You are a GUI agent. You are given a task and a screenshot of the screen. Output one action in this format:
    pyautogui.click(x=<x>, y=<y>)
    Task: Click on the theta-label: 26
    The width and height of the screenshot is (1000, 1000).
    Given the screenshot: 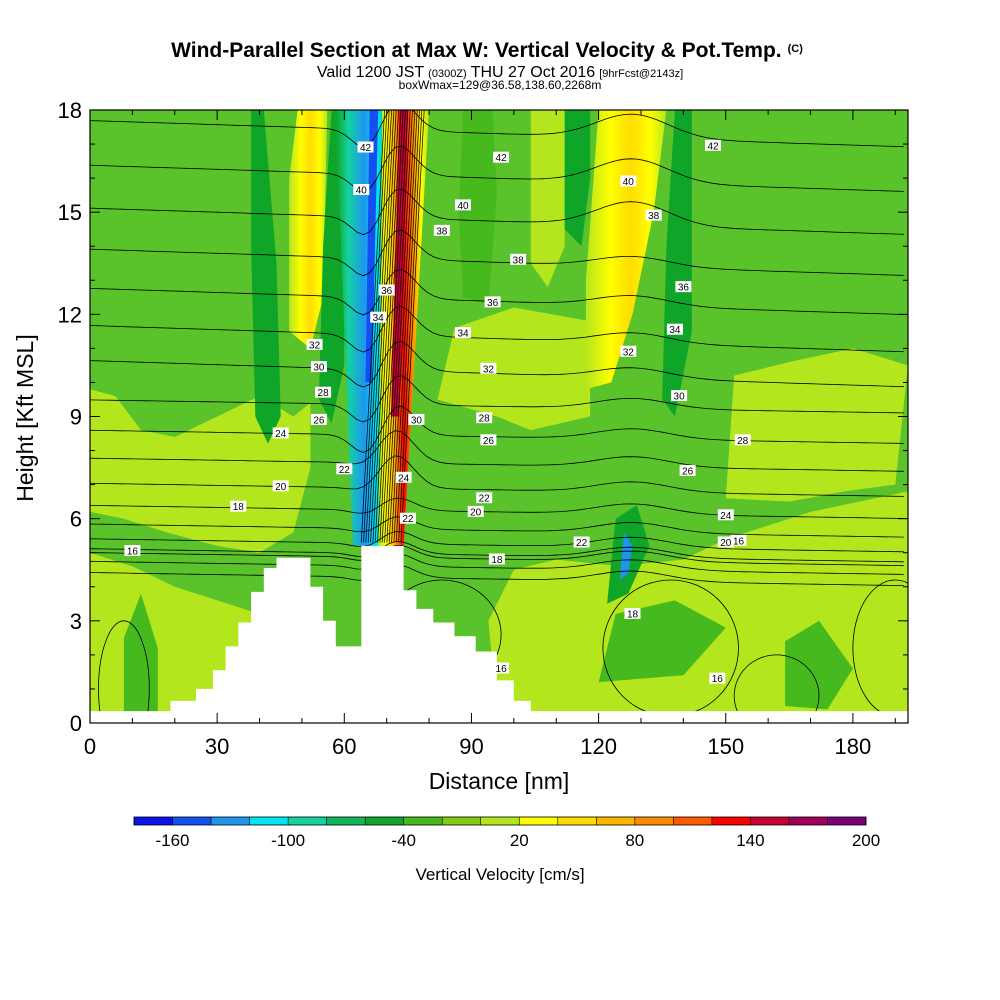 What is the action you would take?
    pyautogui.click(x=318, y=419)
    